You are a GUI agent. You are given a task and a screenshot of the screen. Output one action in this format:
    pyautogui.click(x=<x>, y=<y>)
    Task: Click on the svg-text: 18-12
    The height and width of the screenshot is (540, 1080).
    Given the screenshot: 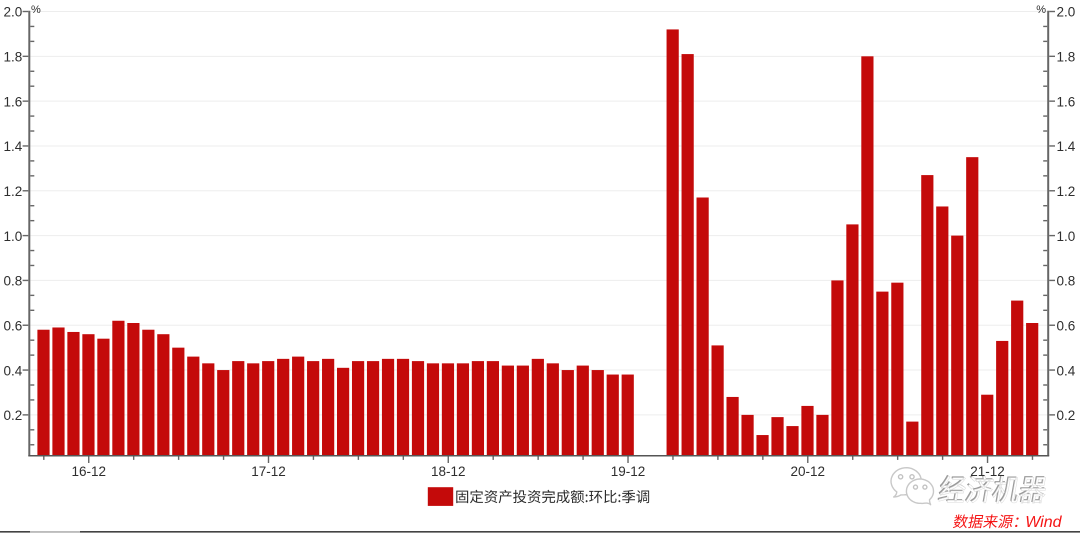 What is the action you would take?
    pyautogui.click(x=448, y=471)
    